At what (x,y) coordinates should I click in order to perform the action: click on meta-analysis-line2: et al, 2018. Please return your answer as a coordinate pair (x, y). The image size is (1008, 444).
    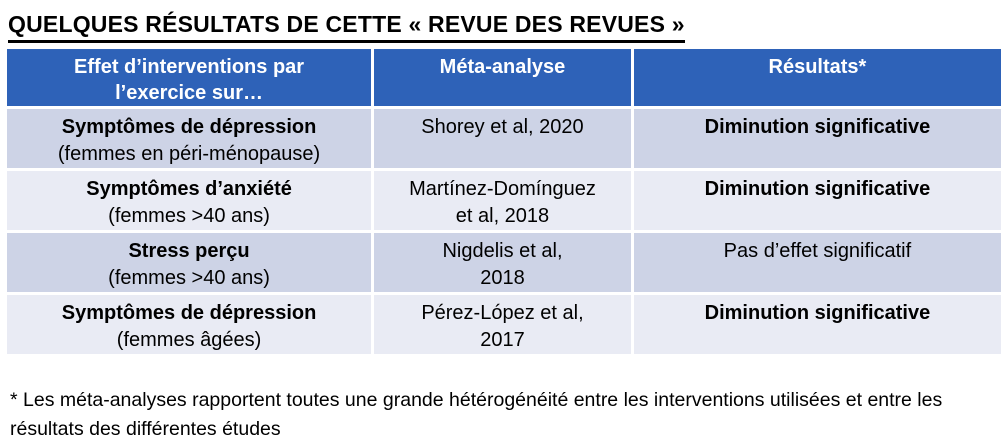
    Looking at the image, I should click on (502, 216).